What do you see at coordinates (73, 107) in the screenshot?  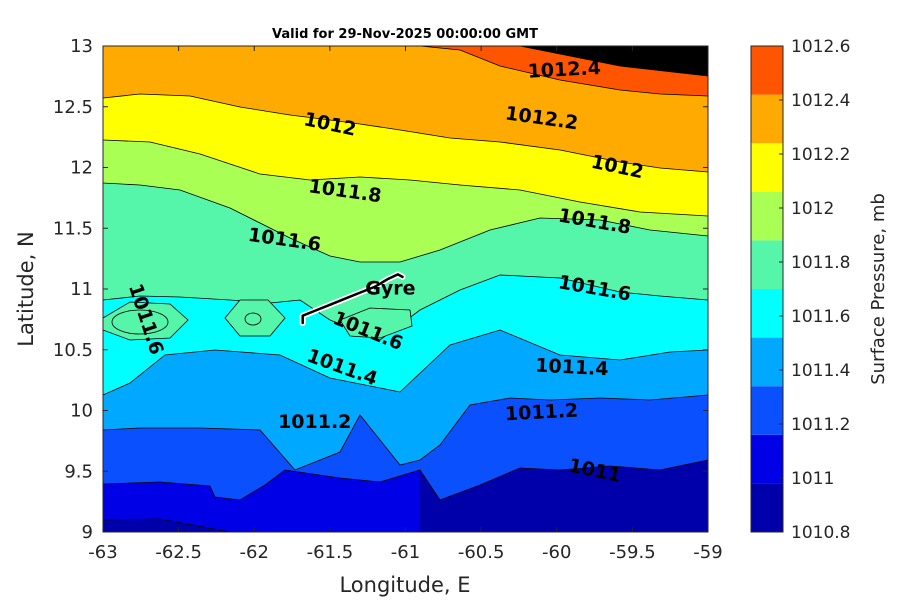 I see `y-tick-label: 12.5` at bounding box center [73, 107].